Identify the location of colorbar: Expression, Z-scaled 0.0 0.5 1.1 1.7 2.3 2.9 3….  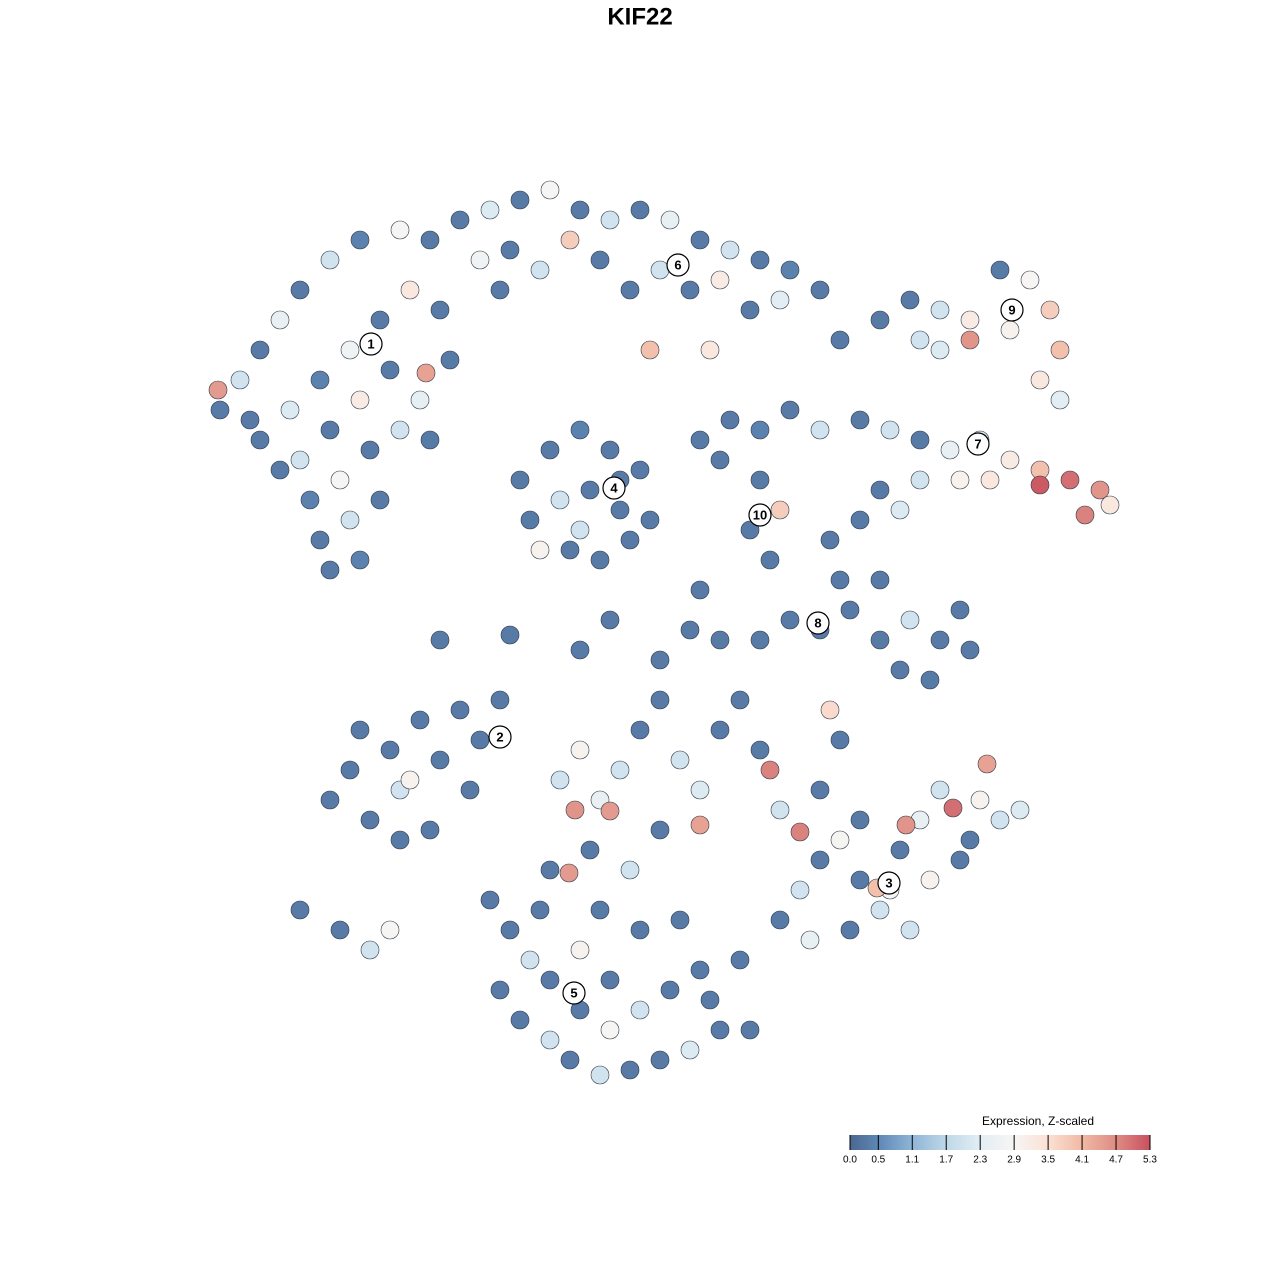
(1000, 1139).